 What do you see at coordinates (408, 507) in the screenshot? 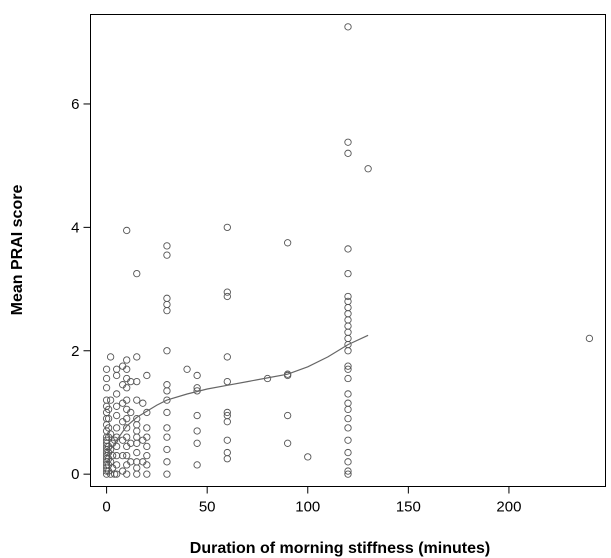
I see `x-tick-label: 150` at bounding box center [408, 507].